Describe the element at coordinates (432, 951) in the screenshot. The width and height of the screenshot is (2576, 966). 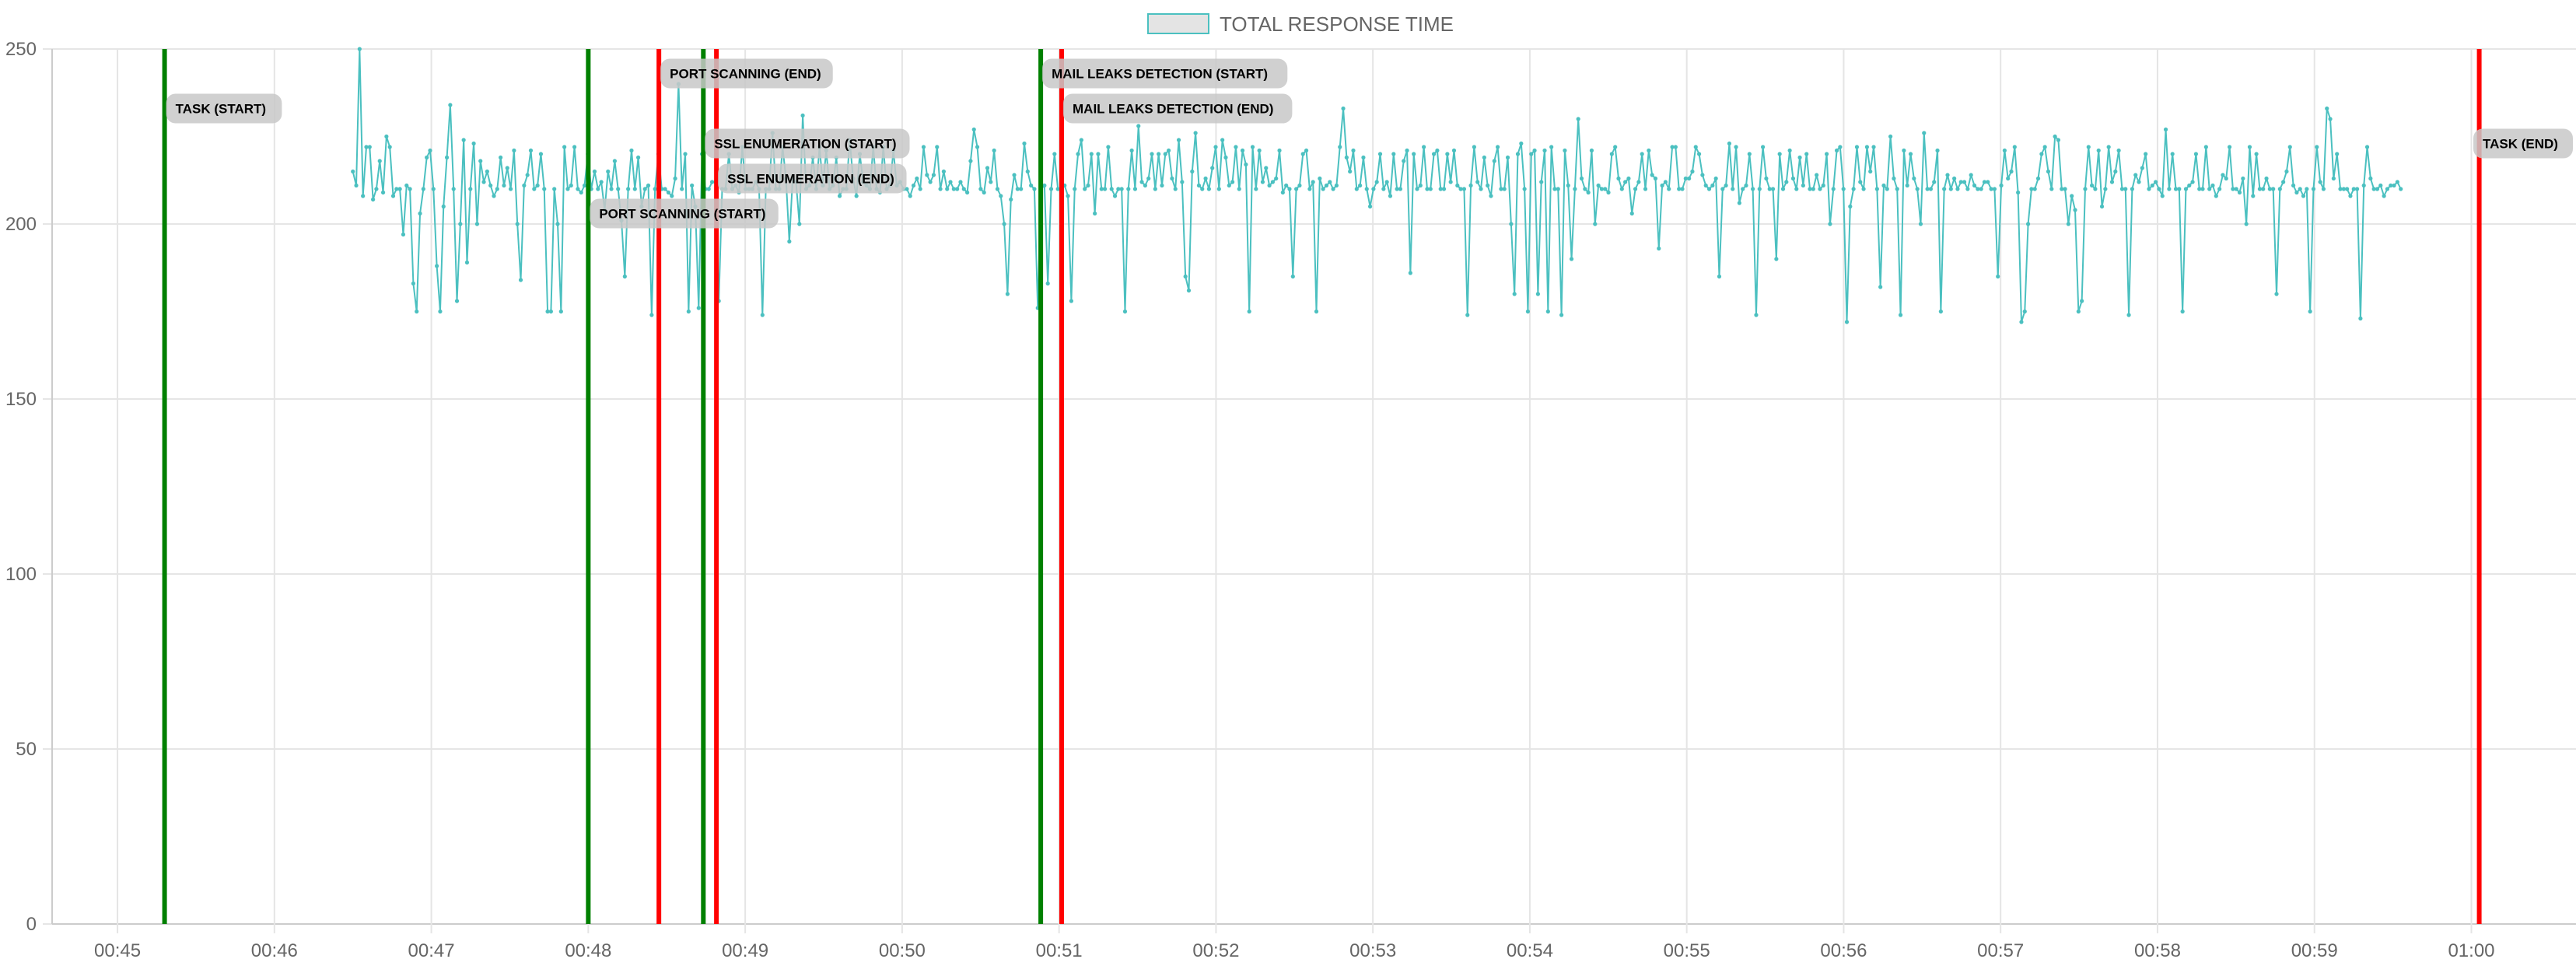
I see `x-tick-label: 00:47` at that location.